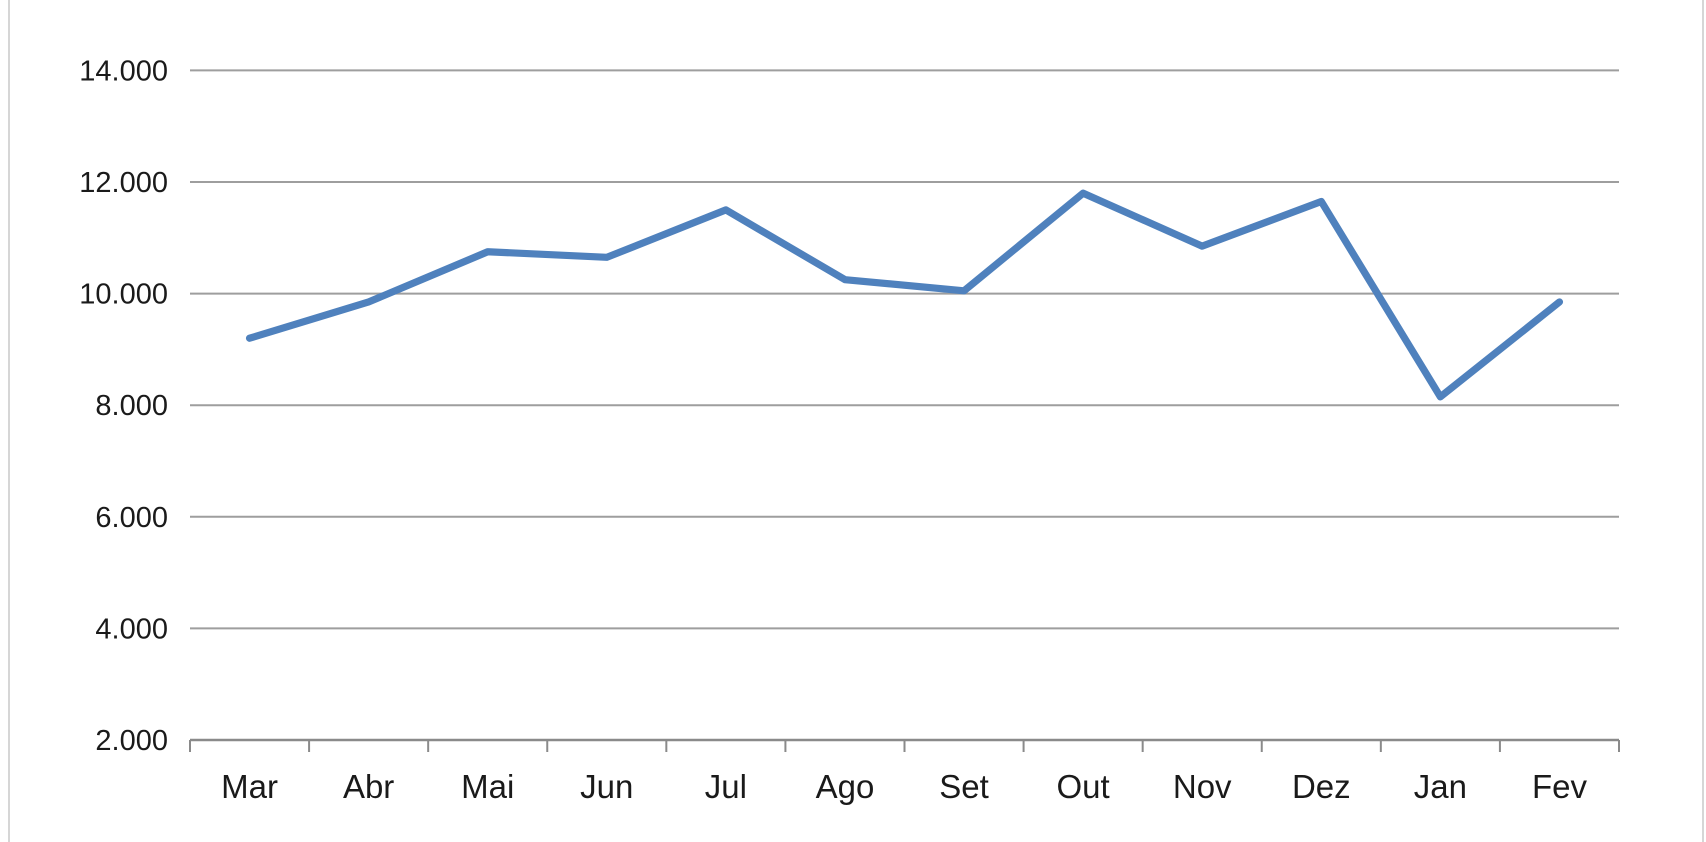  I want to click on x-axis, so click(904, 745).